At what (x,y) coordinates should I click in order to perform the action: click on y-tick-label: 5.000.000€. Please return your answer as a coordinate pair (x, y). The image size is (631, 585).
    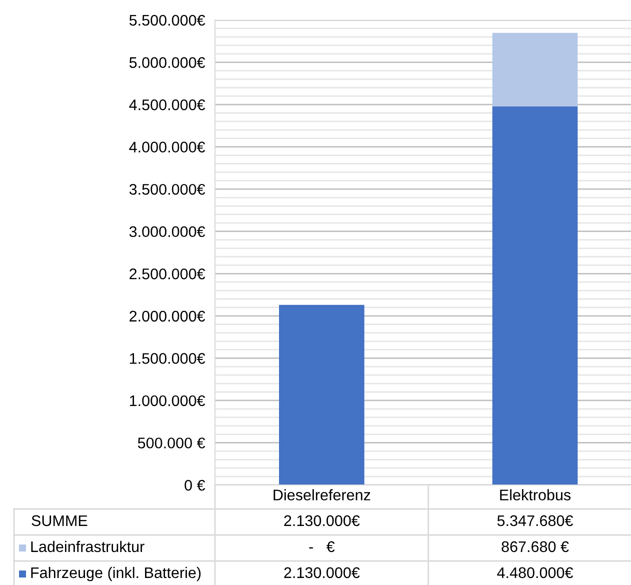
    Looking at the image, I should click on (167, 62).